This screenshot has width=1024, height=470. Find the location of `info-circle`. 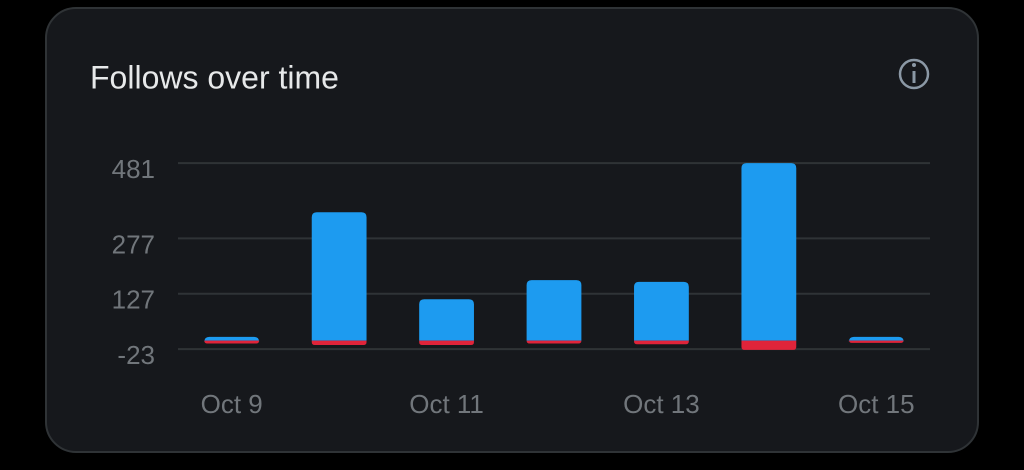

info-circle is located at coordinates (914, 74).